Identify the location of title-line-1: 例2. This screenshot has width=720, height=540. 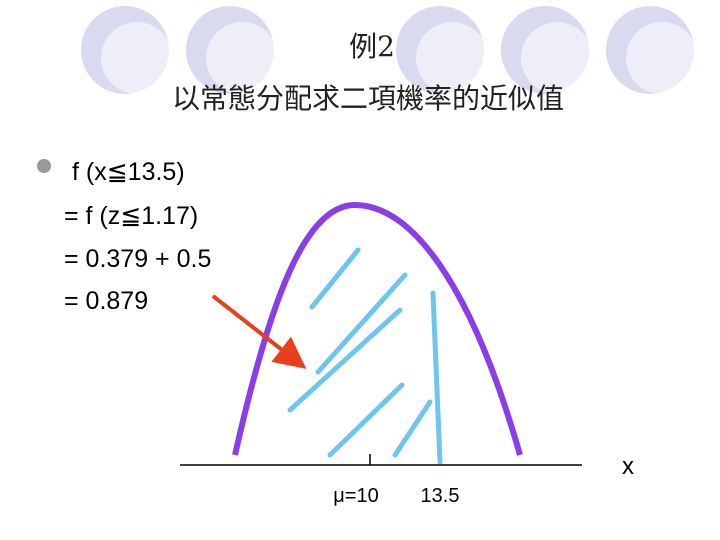
(372, 46).